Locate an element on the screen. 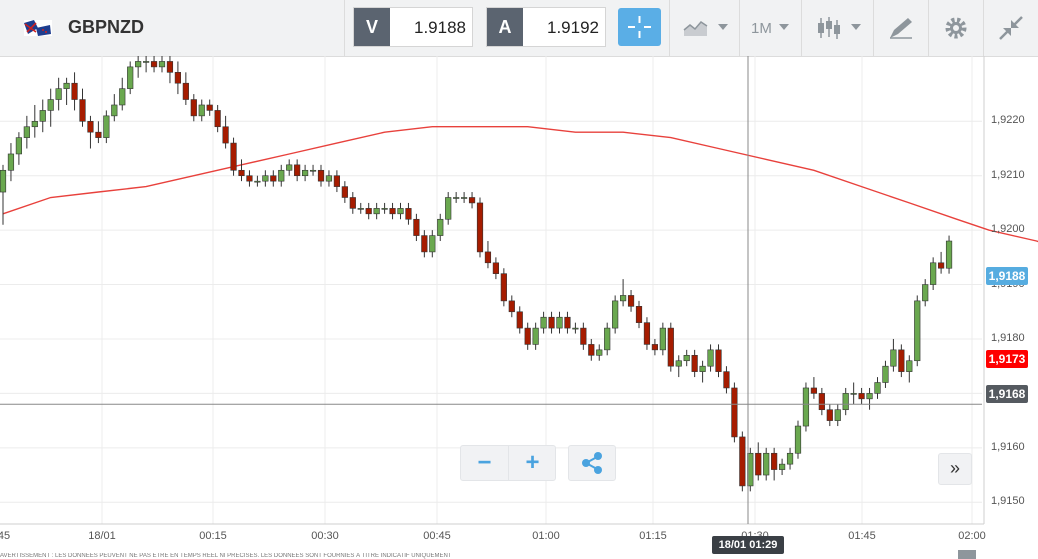 The width and height of the screenshot is (1038, 559). settings-button is located at coordinates (955, 28).